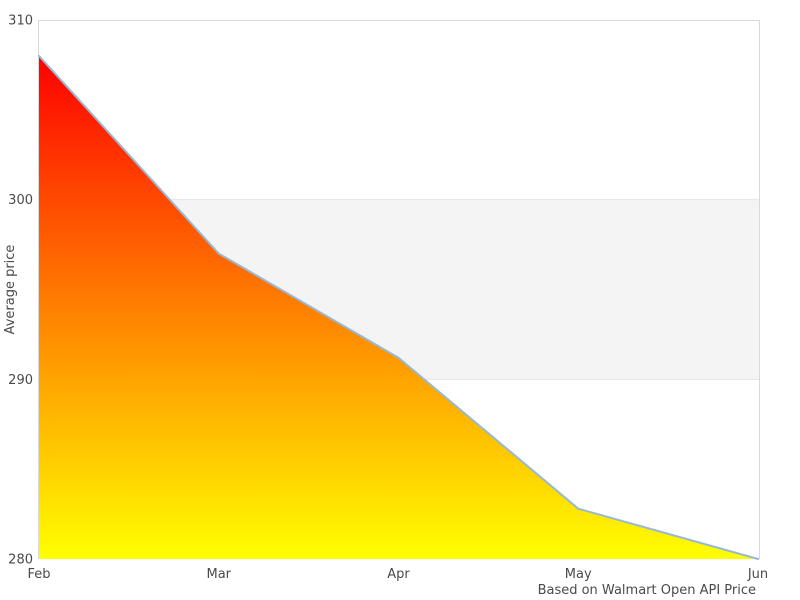 The height and width of the screenshot is (600, 800). I want to click on y-tick-label: 290, so click(20, 380).